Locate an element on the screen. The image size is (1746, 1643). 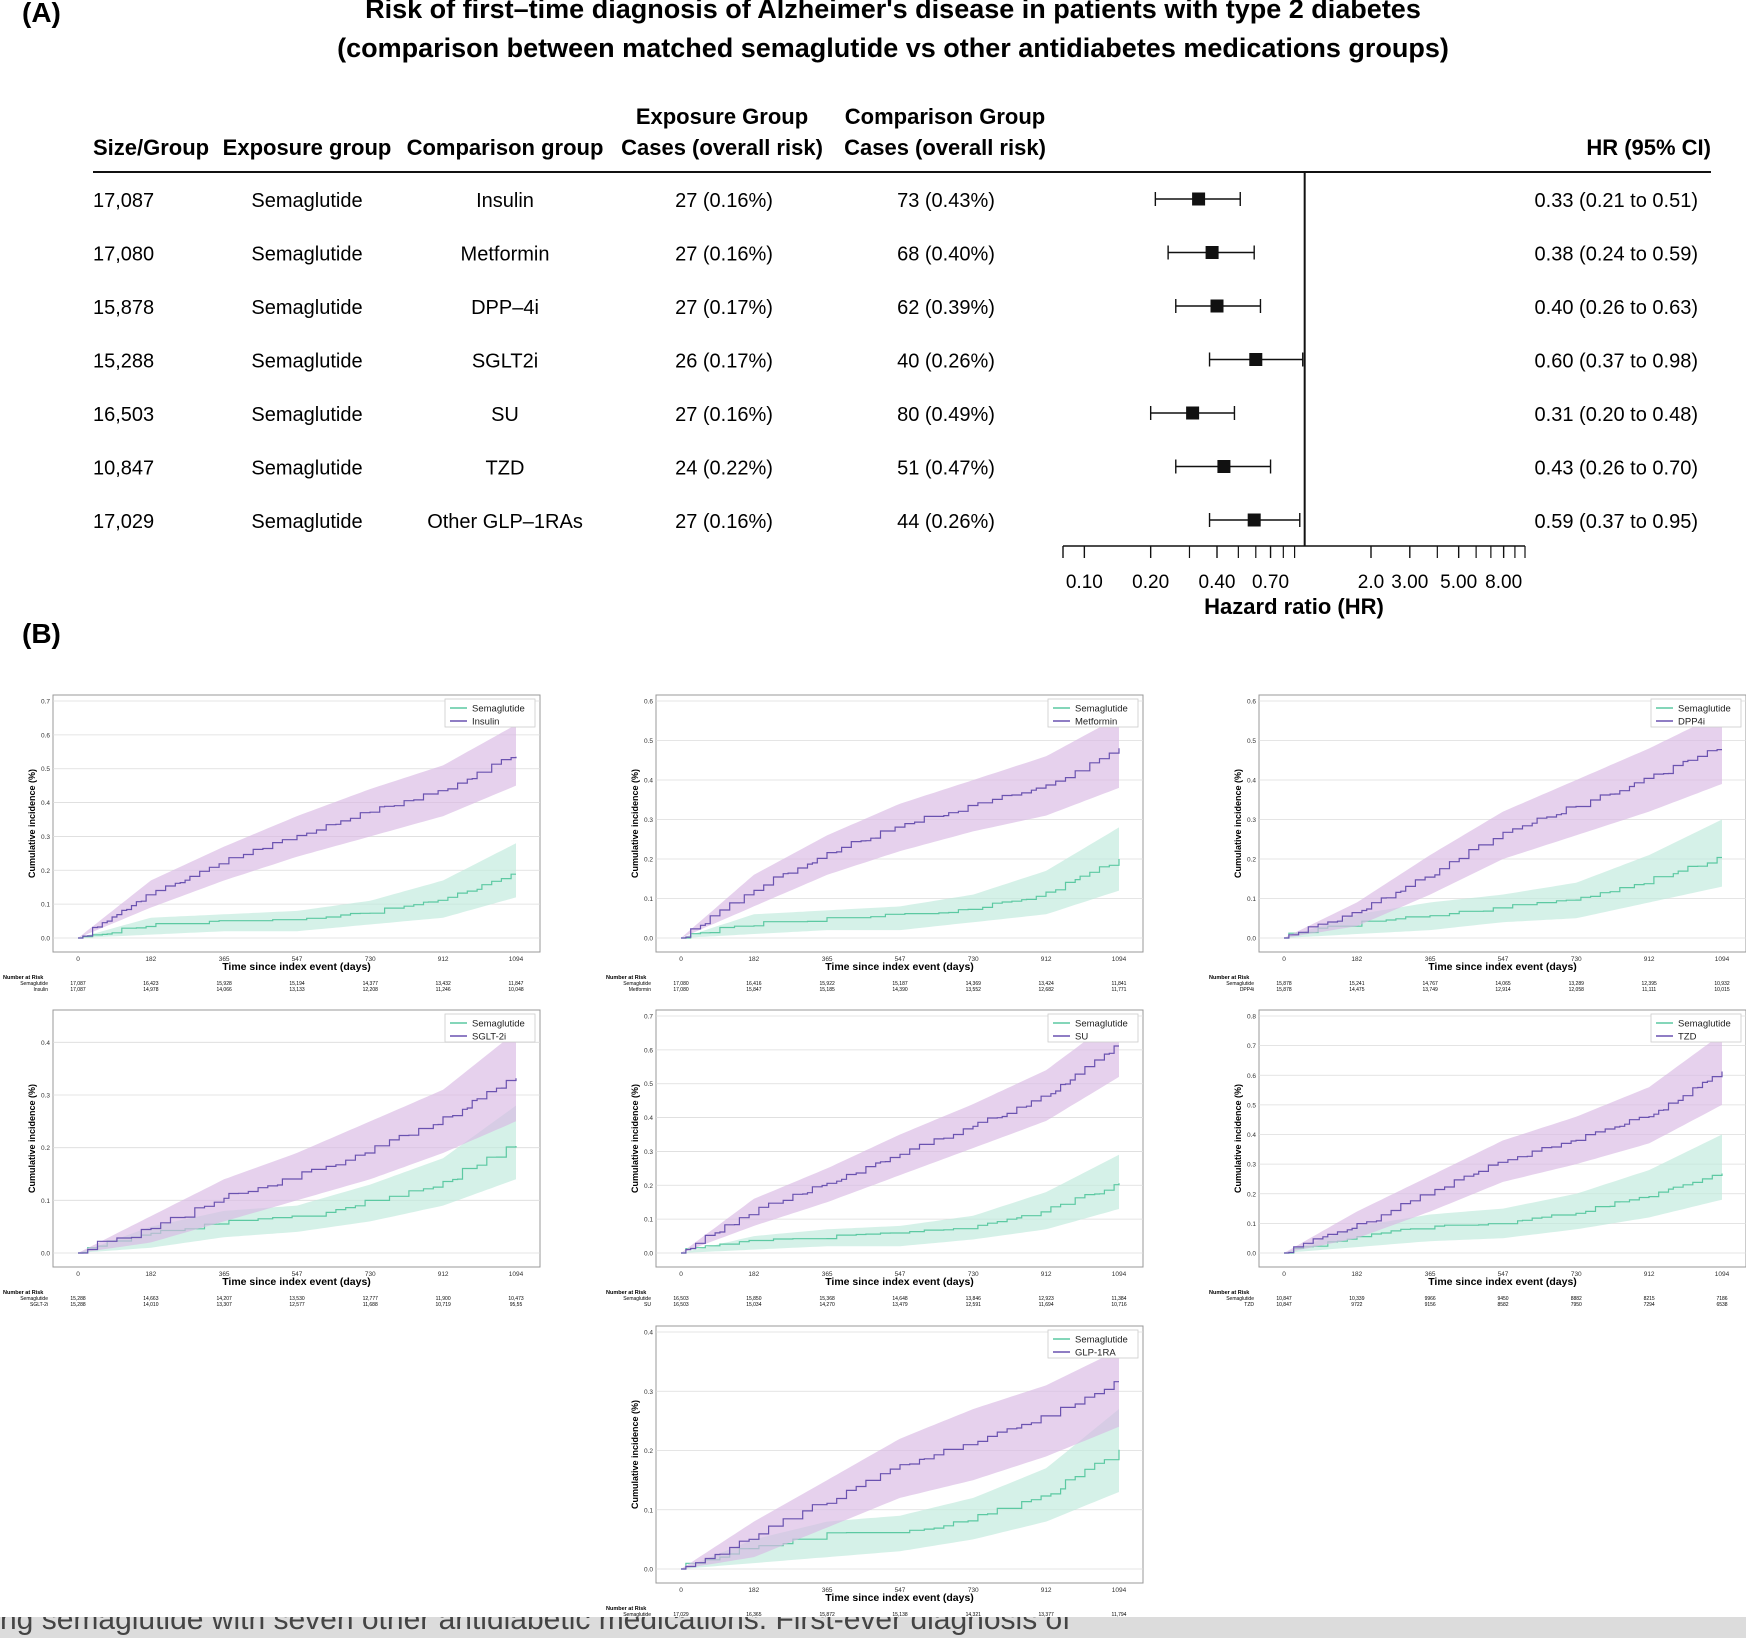
risk-value: 16,423 is located at coordinates (151, 984).